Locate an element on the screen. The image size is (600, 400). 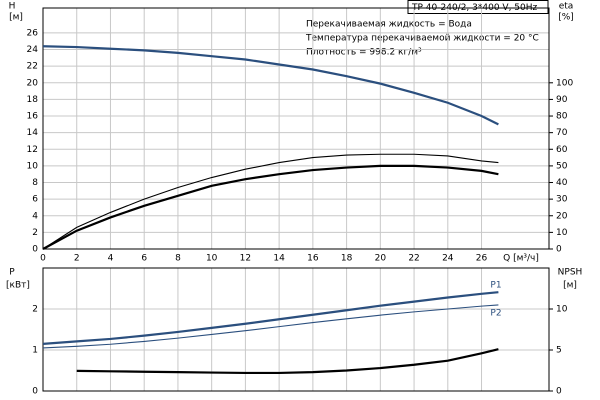
y-unit: [м] is located at coordinates (16, 18).